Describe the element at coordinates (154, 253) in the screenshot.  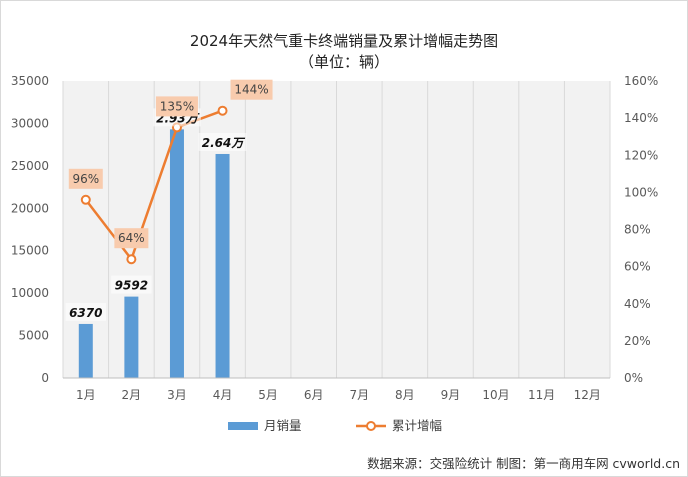
I see `bars` at that location.